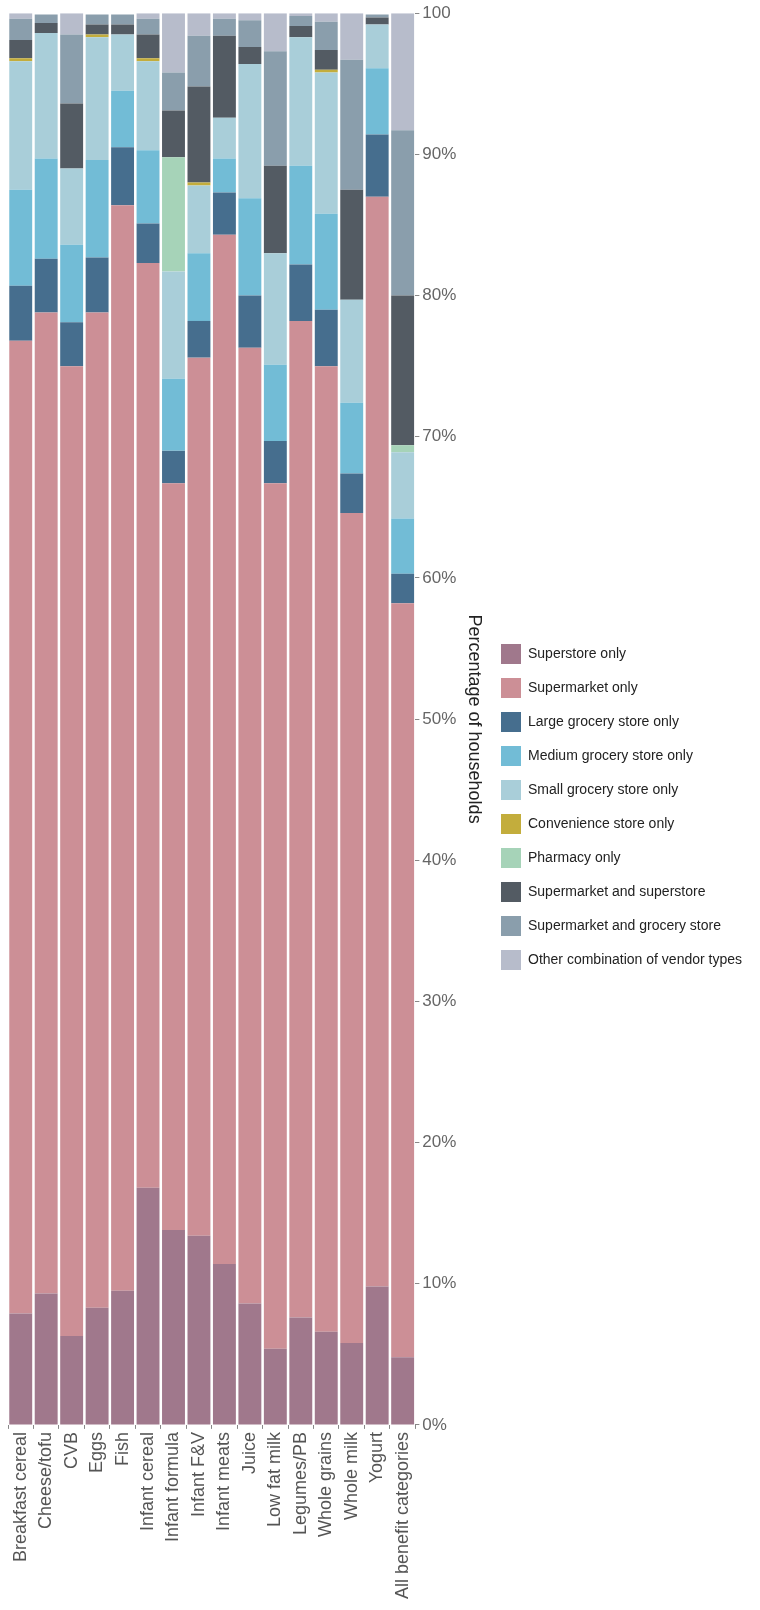 The height and width of the screenshot is (1610, 760). What do you see at coordinates (248, 1452) in the screenshot?
I see `x-tick-label: Juice` at bounding box center [248, 1452].